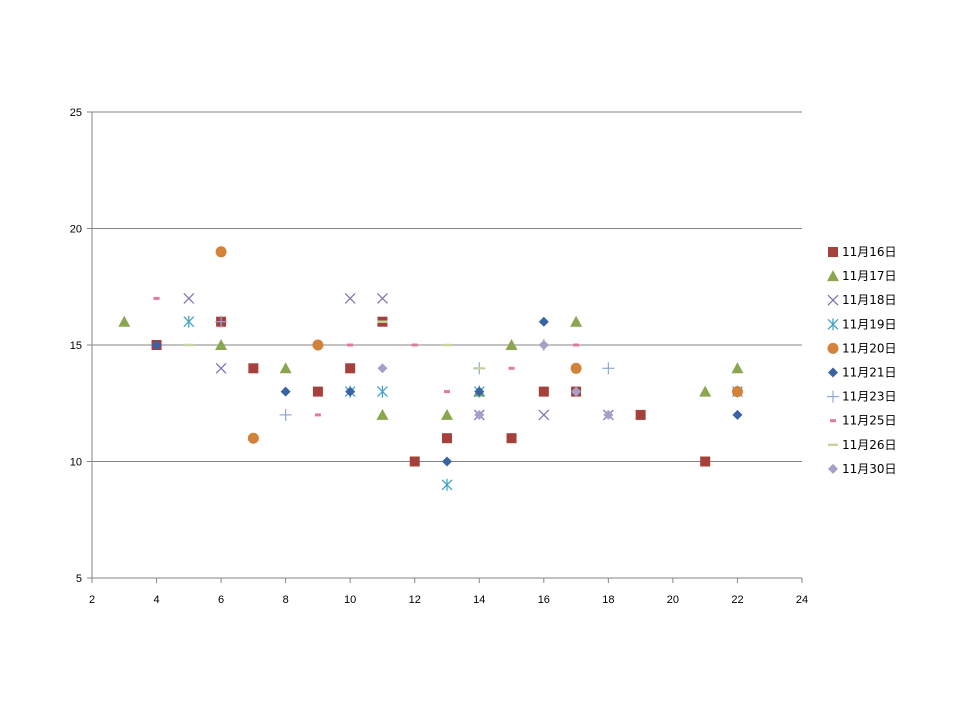 The image size is (960, 720). I want to click on legend-item-2: 11月18日, so click(862, 300).